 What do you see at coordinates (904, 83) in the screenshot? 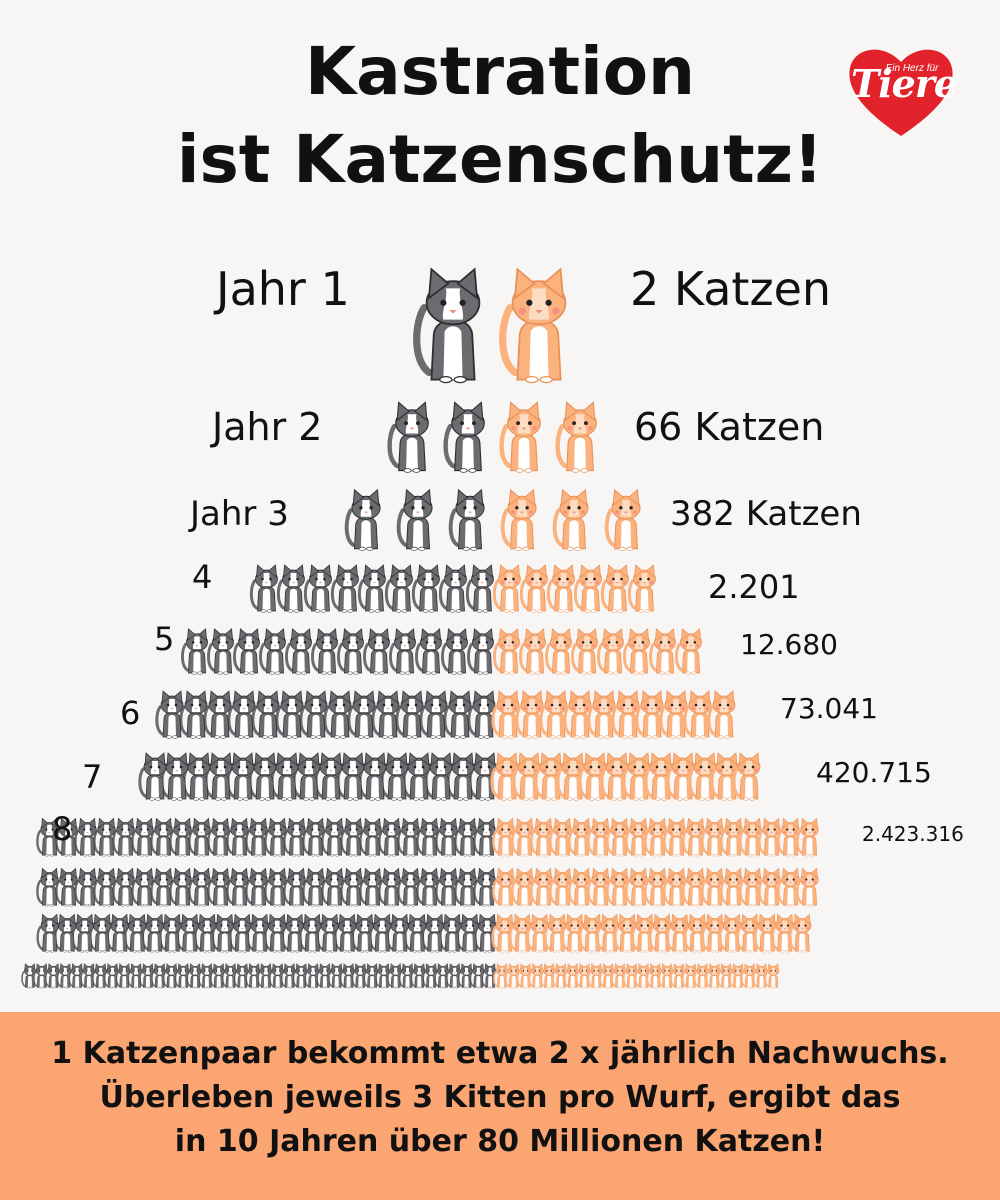
I see `logo-big-text: Tiere` at bounding box center [904, 83].